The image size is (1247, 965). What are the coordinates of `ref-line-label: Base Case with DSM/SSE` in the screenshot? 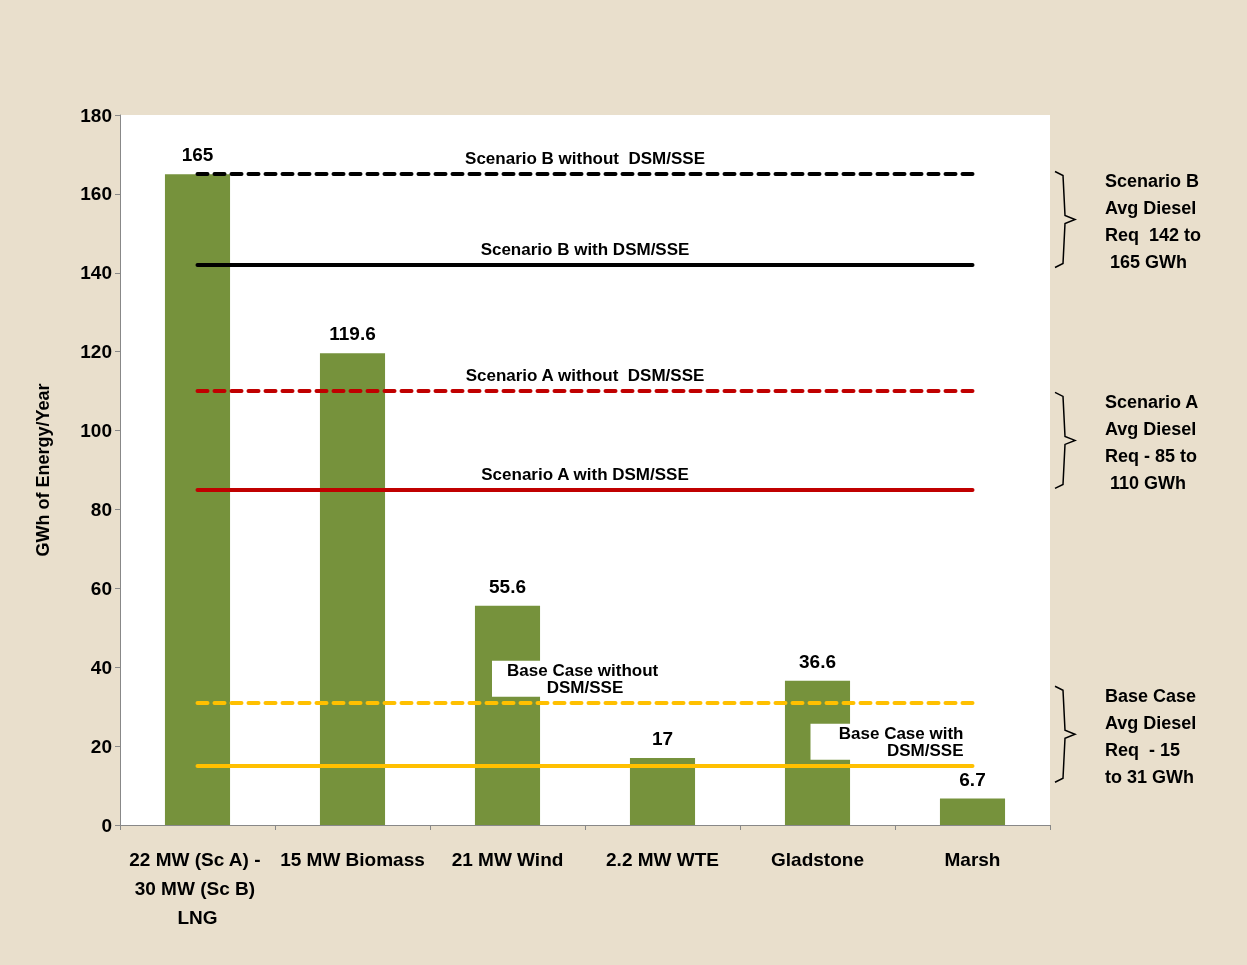 It's located at (901, 741).